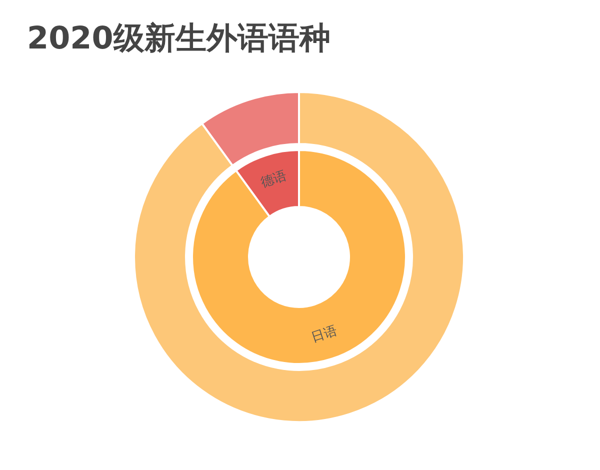 The image size is (600, 470). Describe the element at coordinates (178, 38) in the screenshot. I see `chart-title: 2020级新生外语语种` at that location.